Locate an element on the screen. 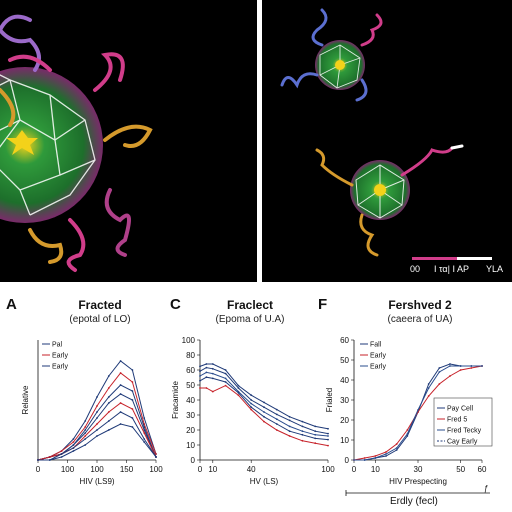 The image size is (512, 512). scale-bar-left-text: 00 is located at coordinates (415, 269).